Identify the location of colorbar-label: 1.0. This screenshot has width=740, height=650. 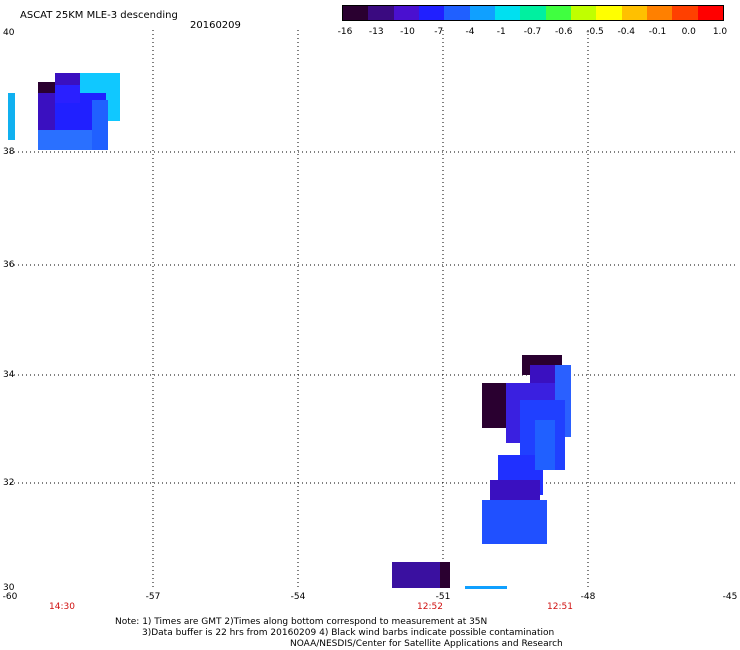
(720, 32).